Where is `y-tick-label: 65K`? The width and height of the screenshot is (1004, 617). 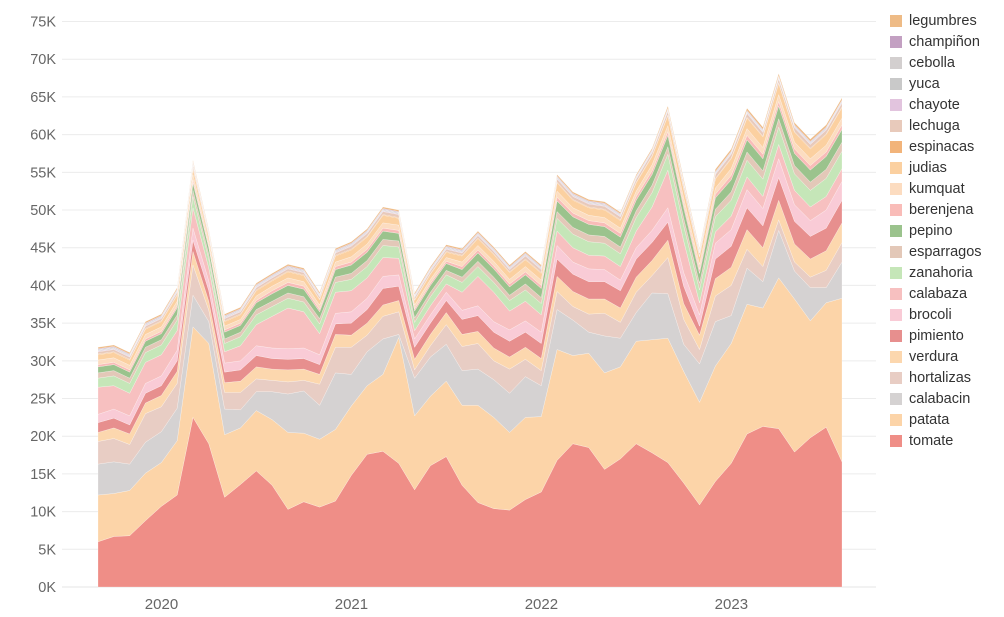 y-tick-label: 65K is located at coordinates (43, 98).